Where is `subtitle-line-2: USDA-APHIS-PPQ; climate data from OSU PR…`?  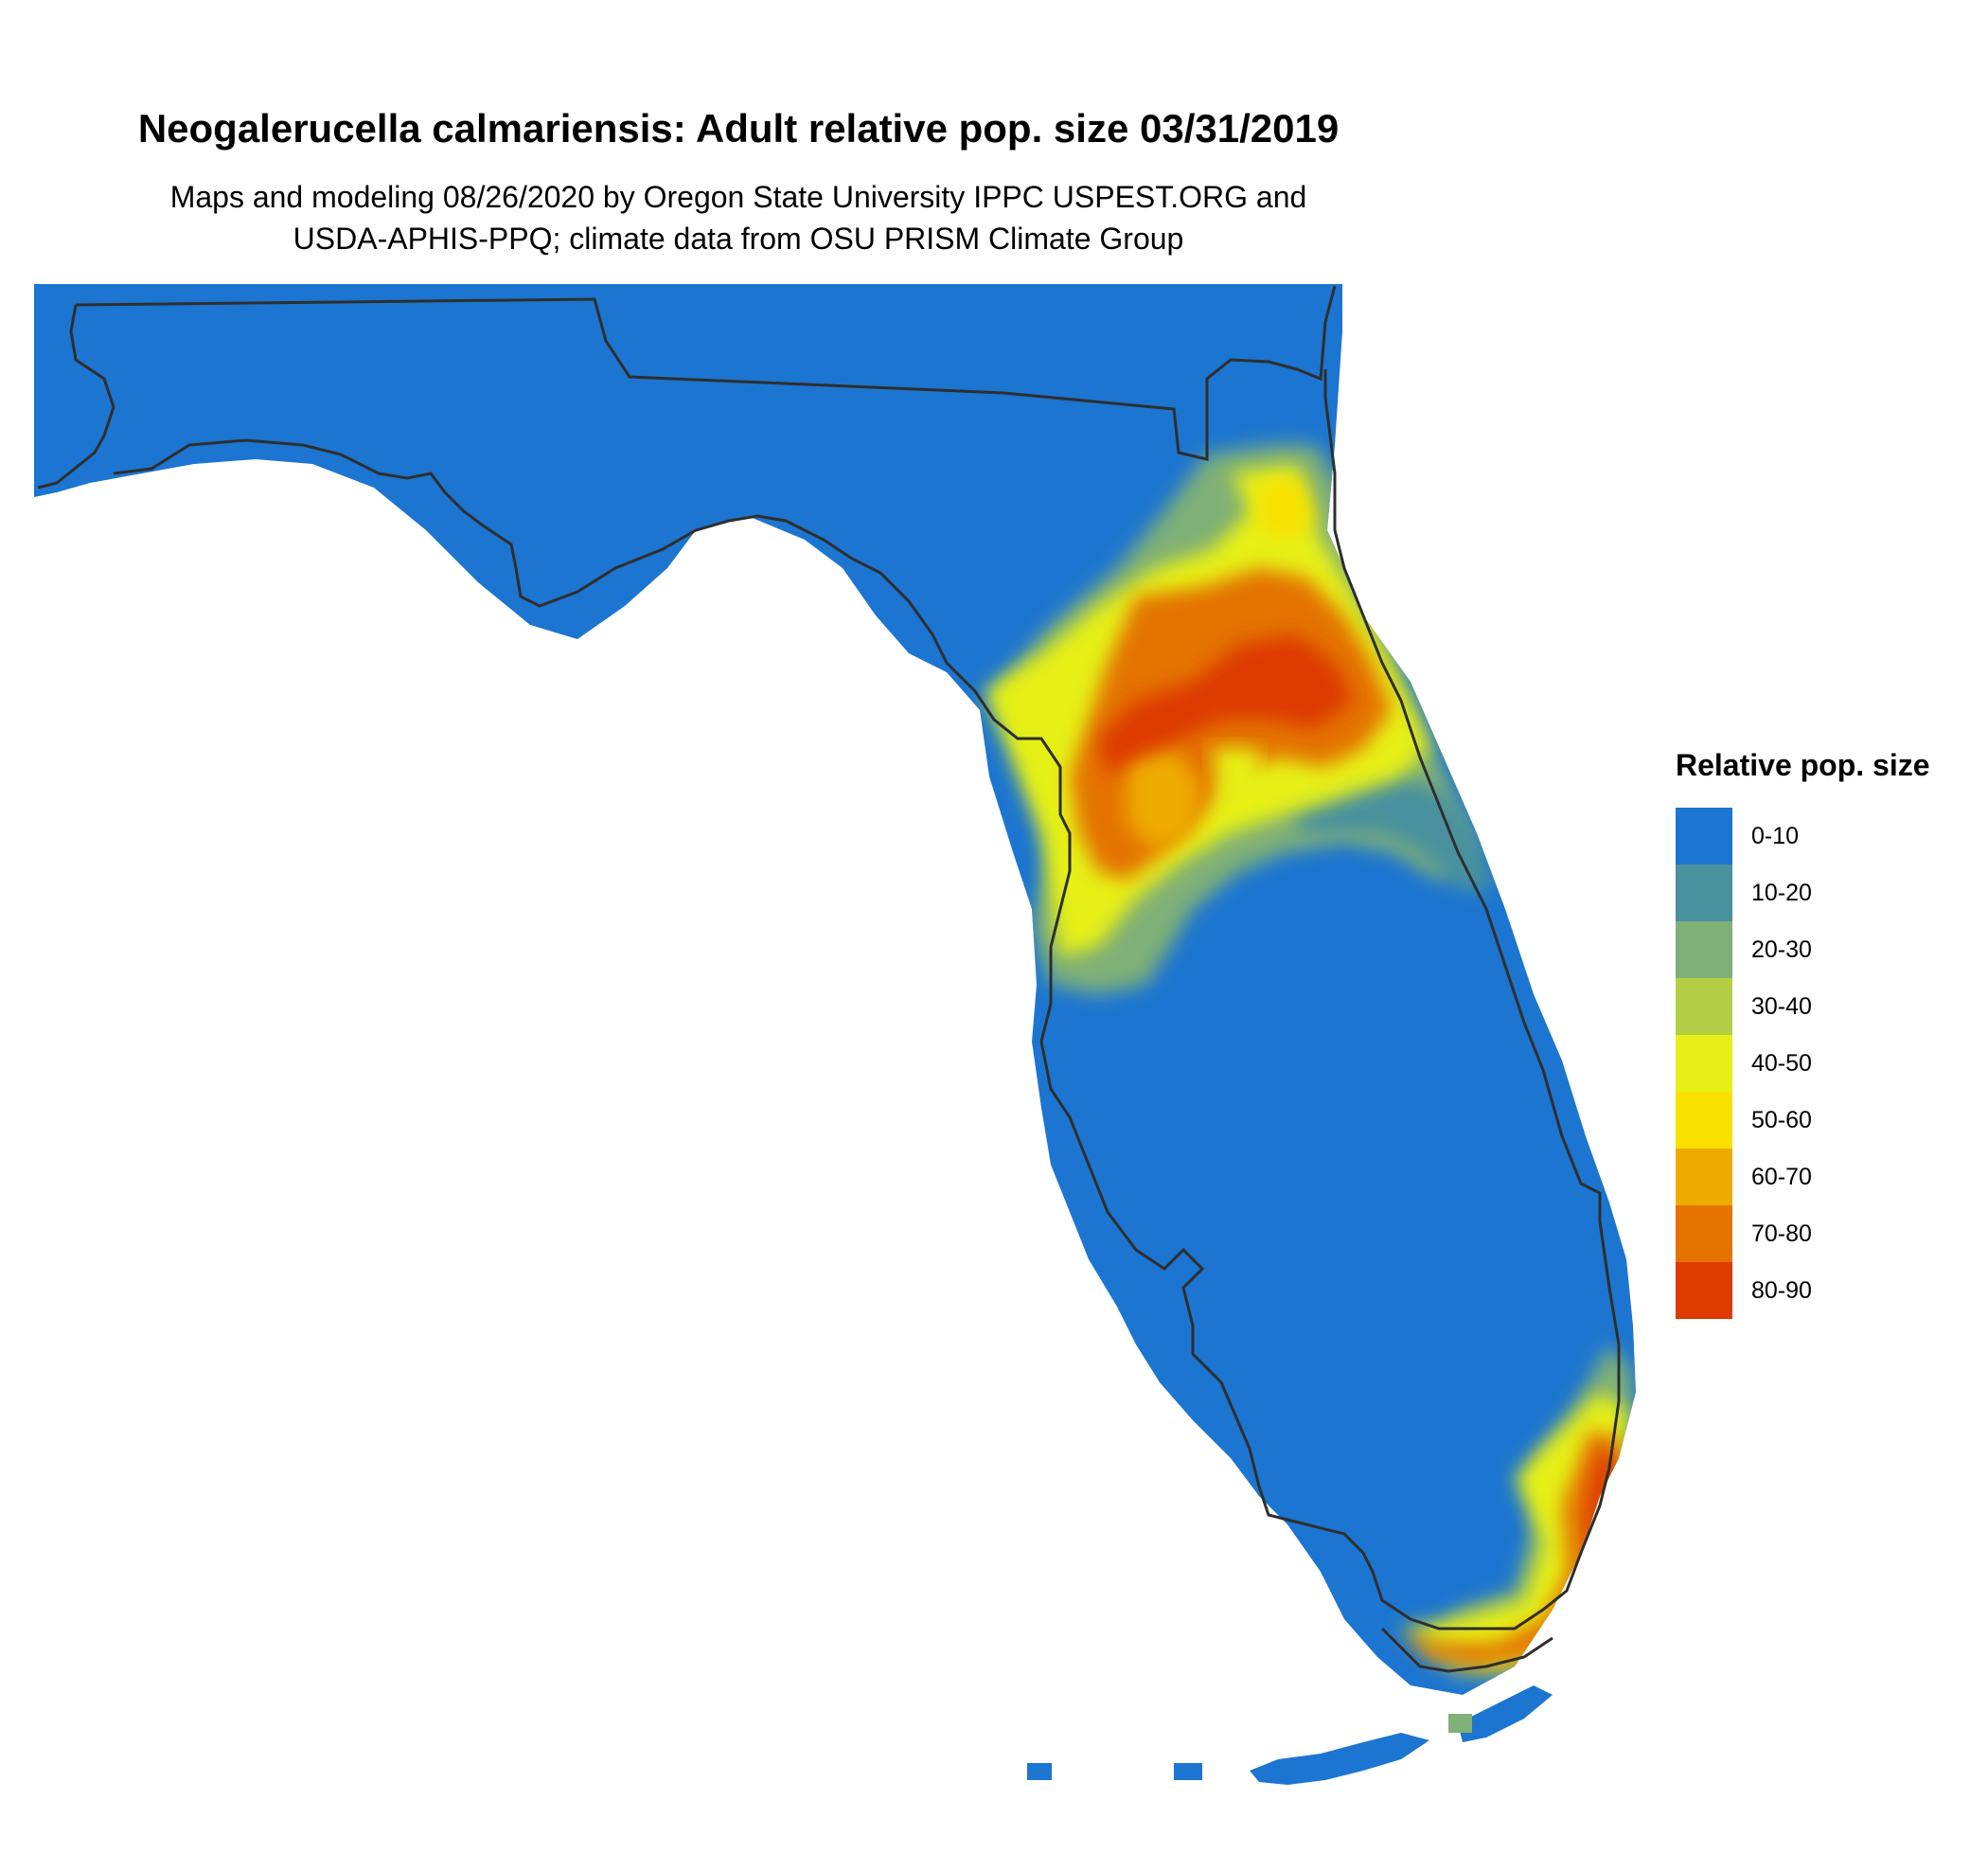
subtitle-line-2: USDA-APHIS-PPQ; climate data from OSU PR… is located at coordinates (738, 239).